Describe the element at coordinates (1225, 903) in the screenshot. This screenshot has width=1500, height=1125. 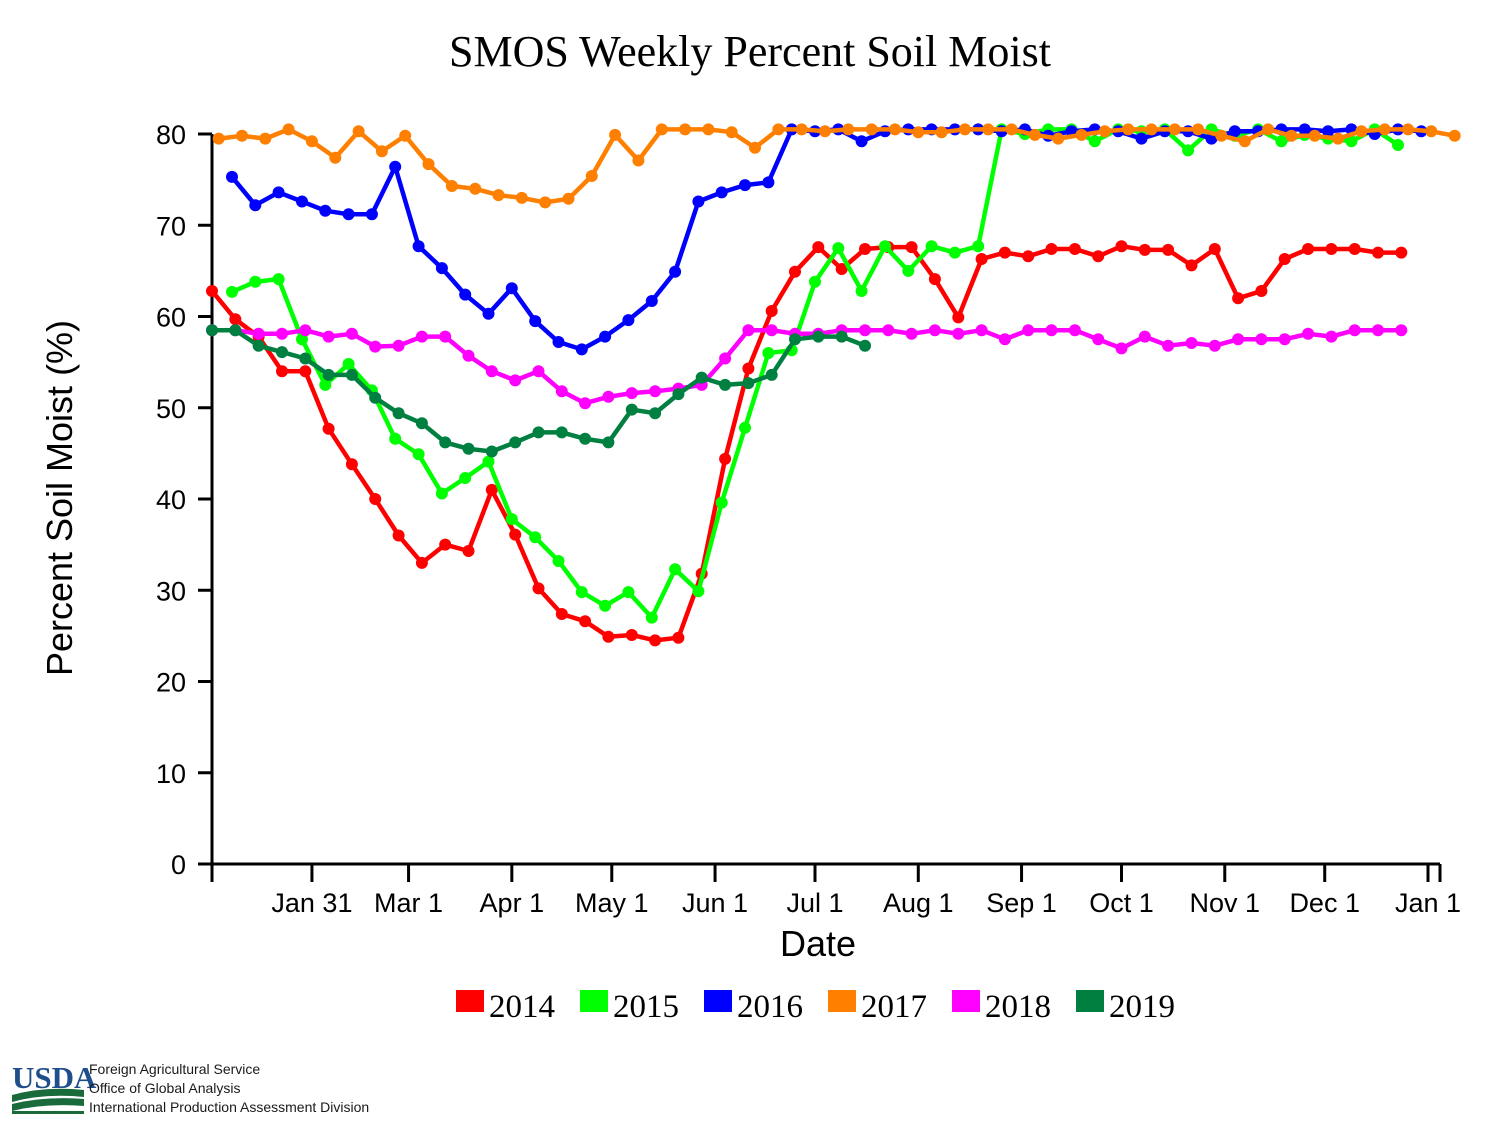
I see `x-tick-label: Nov 1` at that location.